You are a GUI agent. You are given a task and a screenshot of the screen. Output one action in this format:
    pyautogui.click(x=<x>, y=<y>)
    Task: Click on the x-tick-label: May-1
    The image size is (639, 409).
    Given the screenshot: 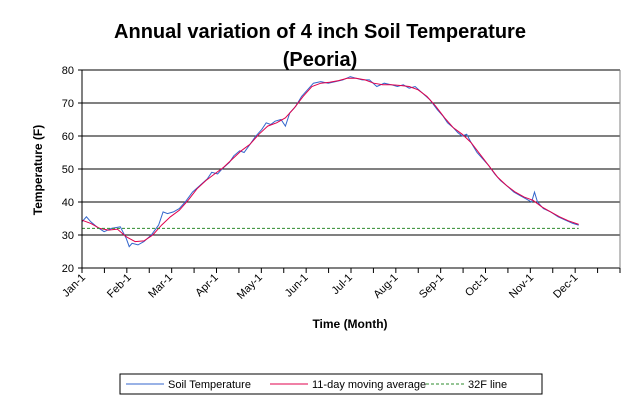 What is the action you would take?
    pyautogui.click(x=250, y=287)
    